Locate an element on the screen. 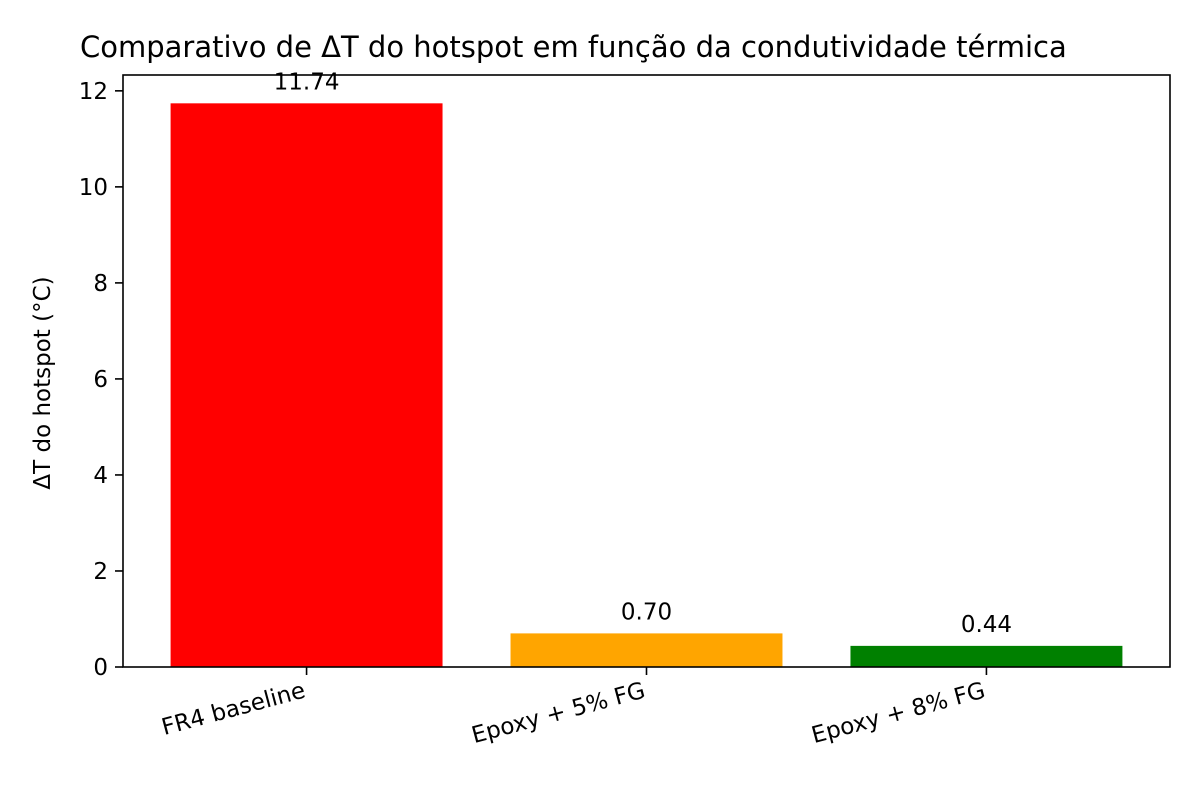 The height and width of the screenshot is (800, 1200). y-tick-label-3: 6 is located at coordinates (100, 380).